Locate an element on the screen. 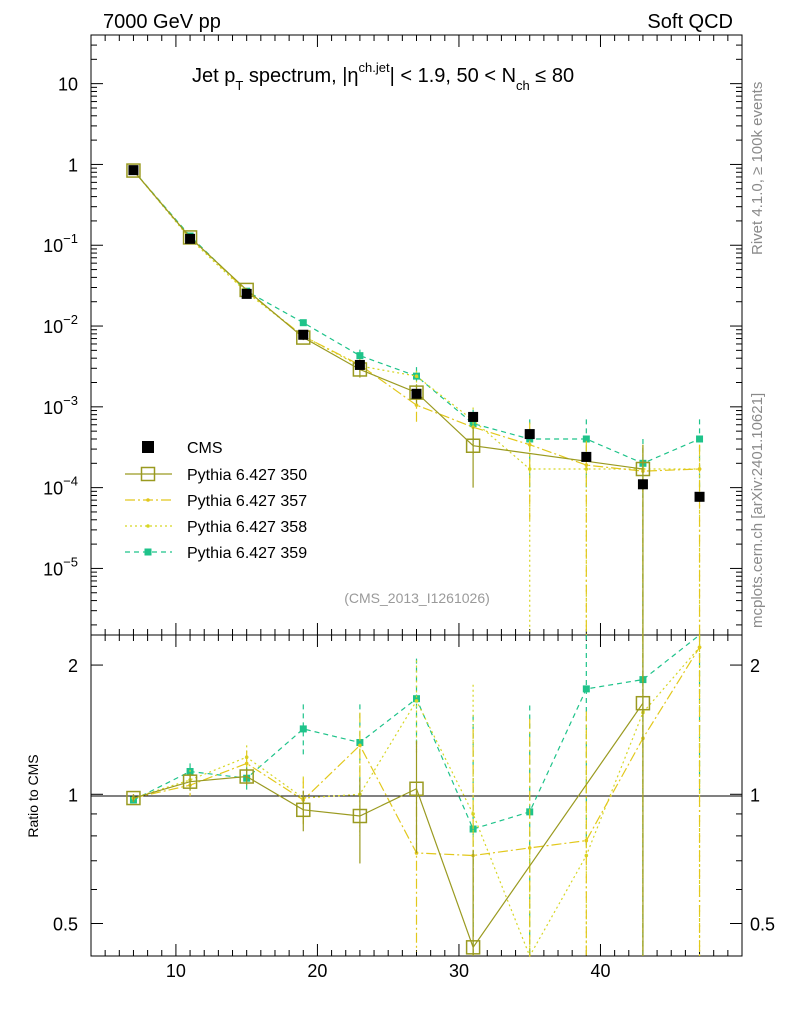  legend-label-358: Pythia 6.427 358 is located at coordinates (247, 527).